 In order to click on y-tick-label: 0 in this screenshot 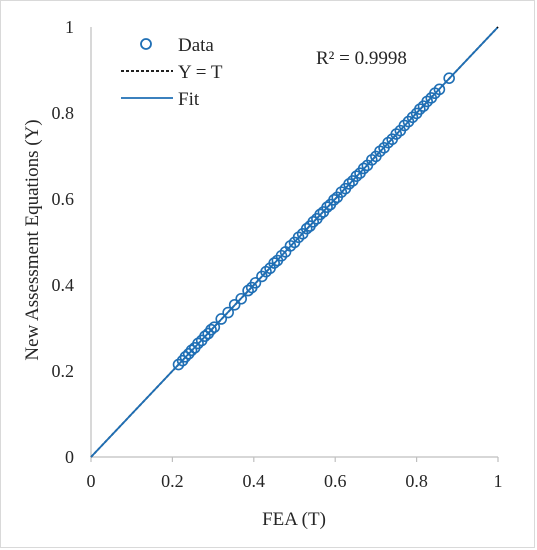, I will do `click(69, 457)`.